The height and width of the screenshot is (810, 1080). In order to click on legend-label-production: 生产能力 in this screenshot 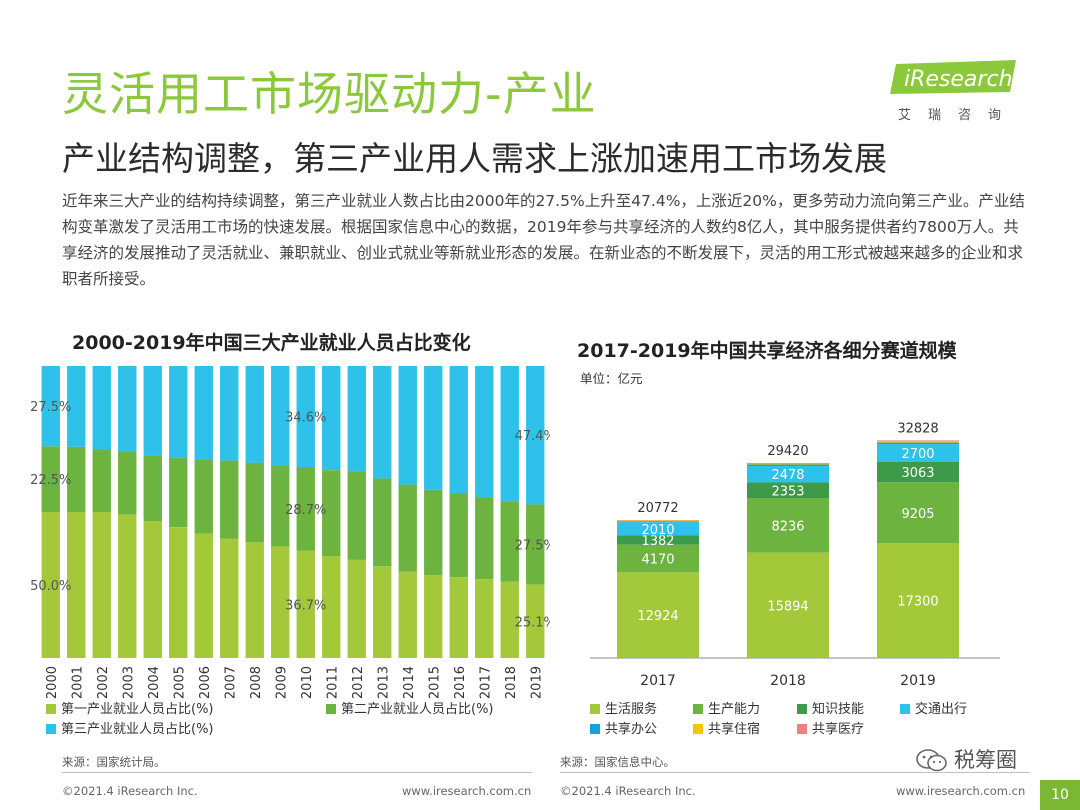, I will do `click(734, 709)`.